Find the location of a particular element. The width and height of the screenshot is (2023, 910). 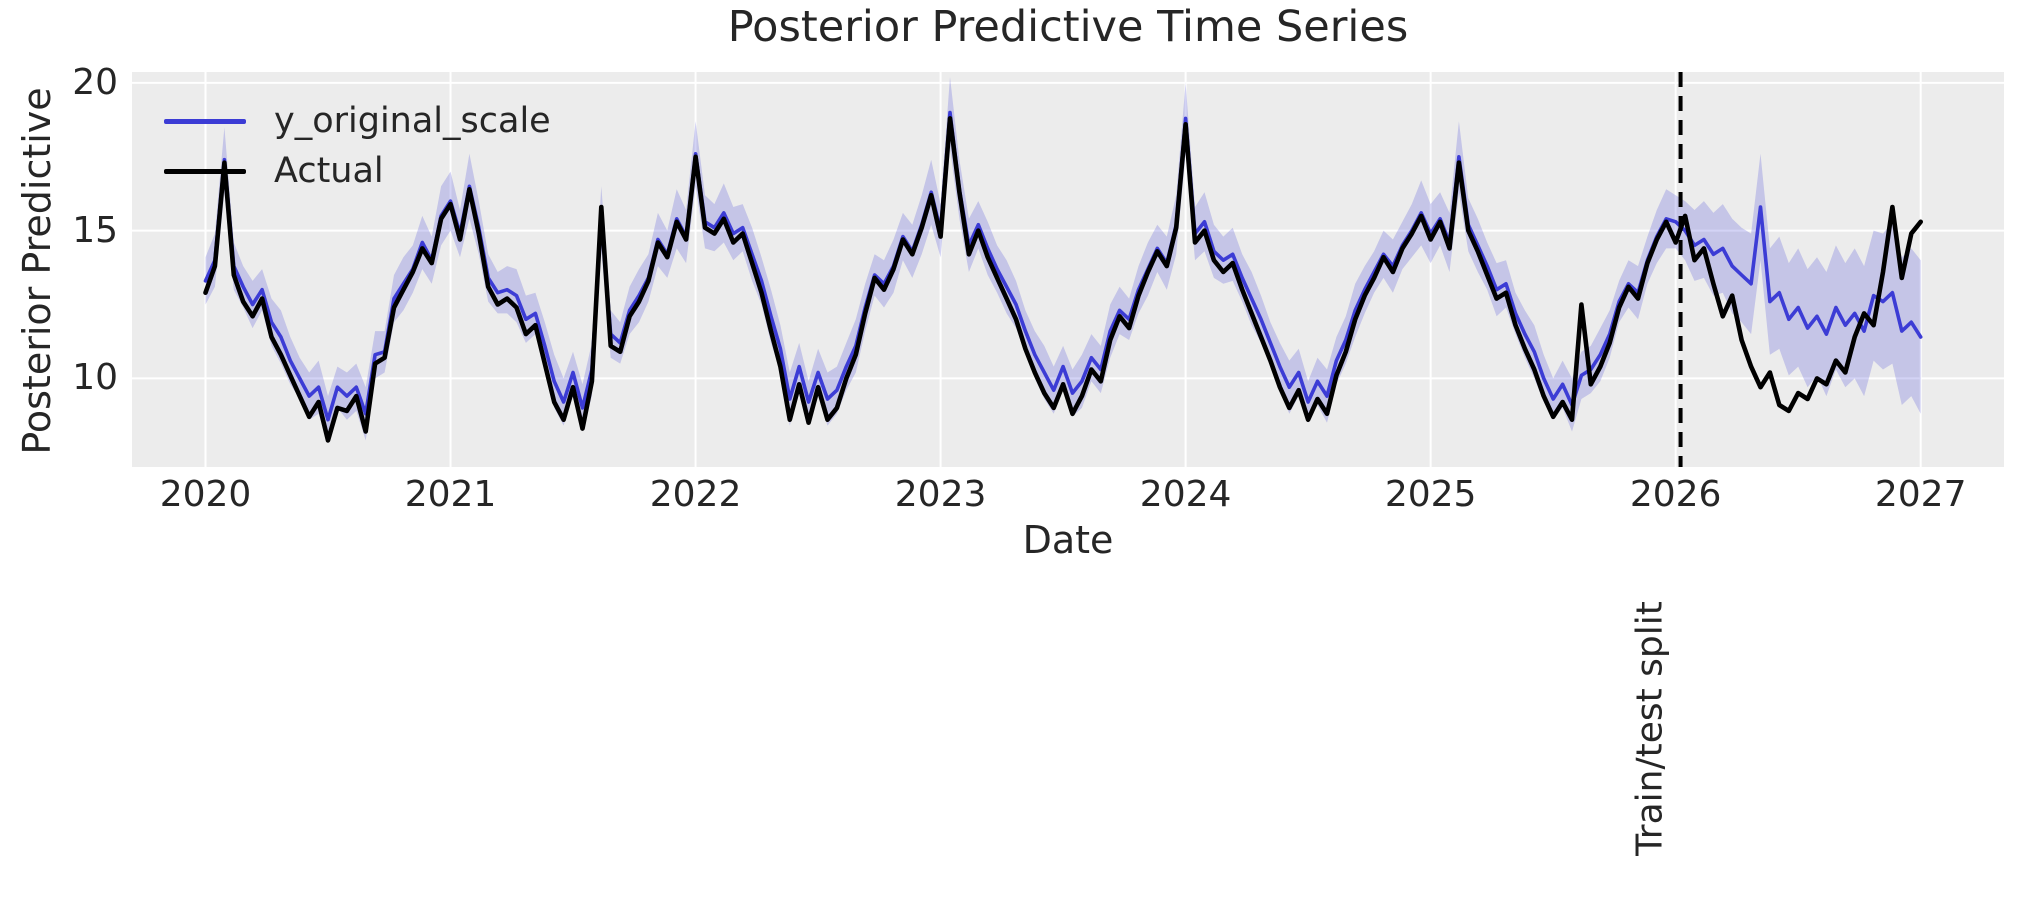

legend-entry-posterior: y_original_scale is located at coordinates (357, 121).